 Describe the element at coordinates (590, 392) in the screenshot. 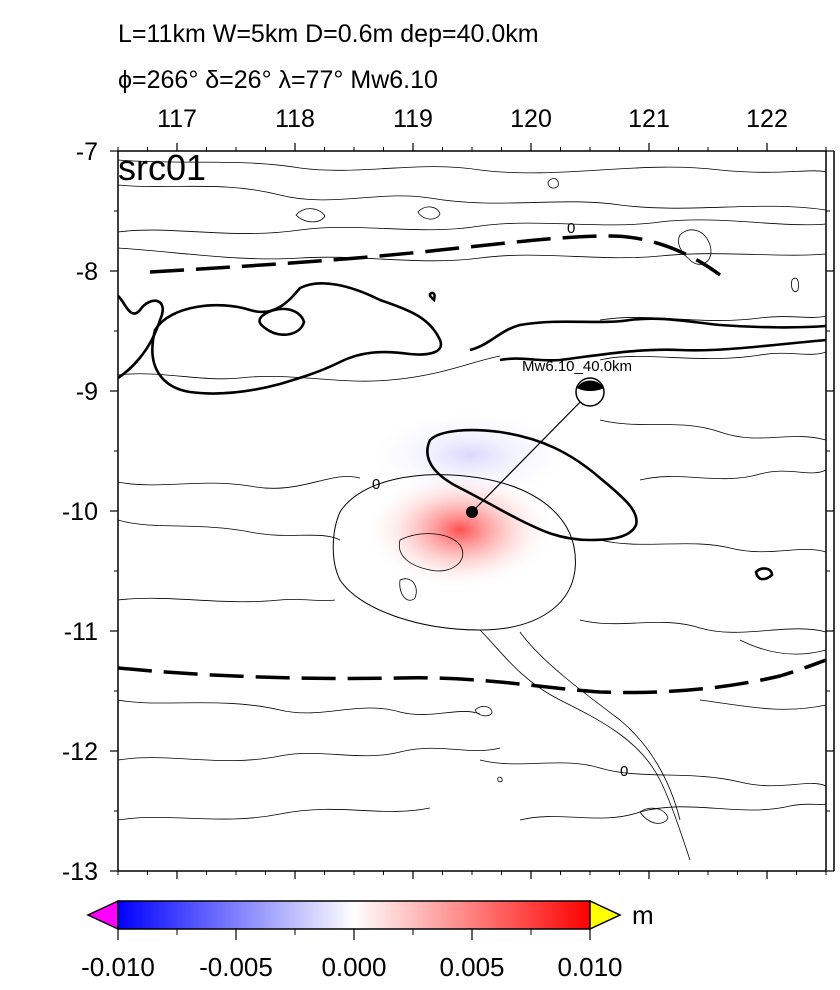

I see `focal-mechanism-beachball` at that location.